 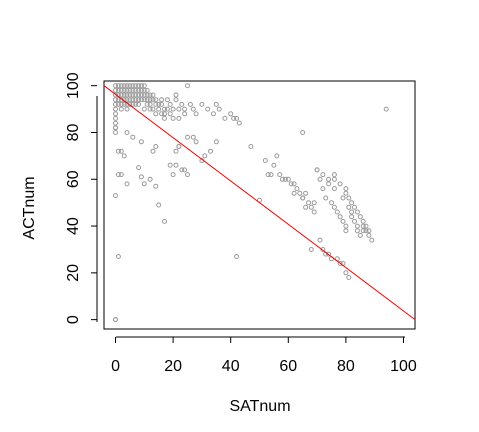 I want to click on y-tick-label: 20, so click(x=73, y=273).